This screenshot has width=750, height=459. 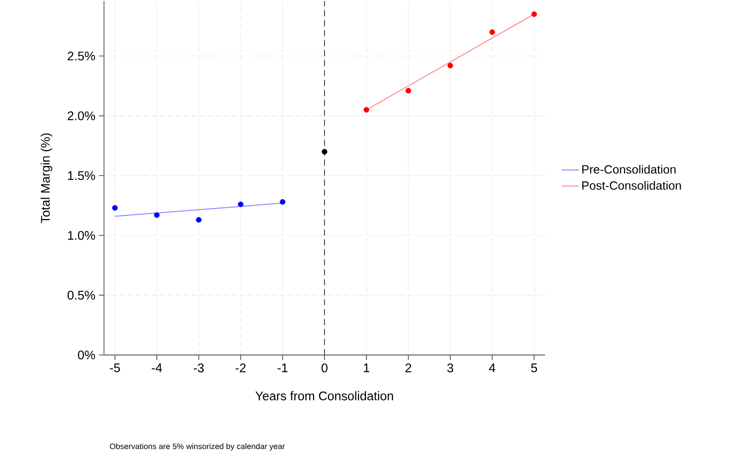 I want to click on y-tick-label: 1.0%, so click(x=82, y=235).